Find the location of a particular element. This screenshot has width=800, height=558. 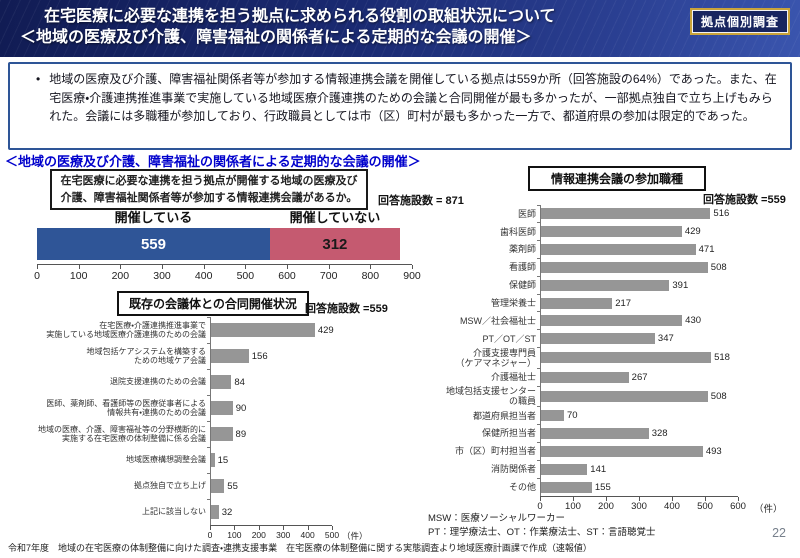

bar-track: 516 is located at coordinates (637, 213).